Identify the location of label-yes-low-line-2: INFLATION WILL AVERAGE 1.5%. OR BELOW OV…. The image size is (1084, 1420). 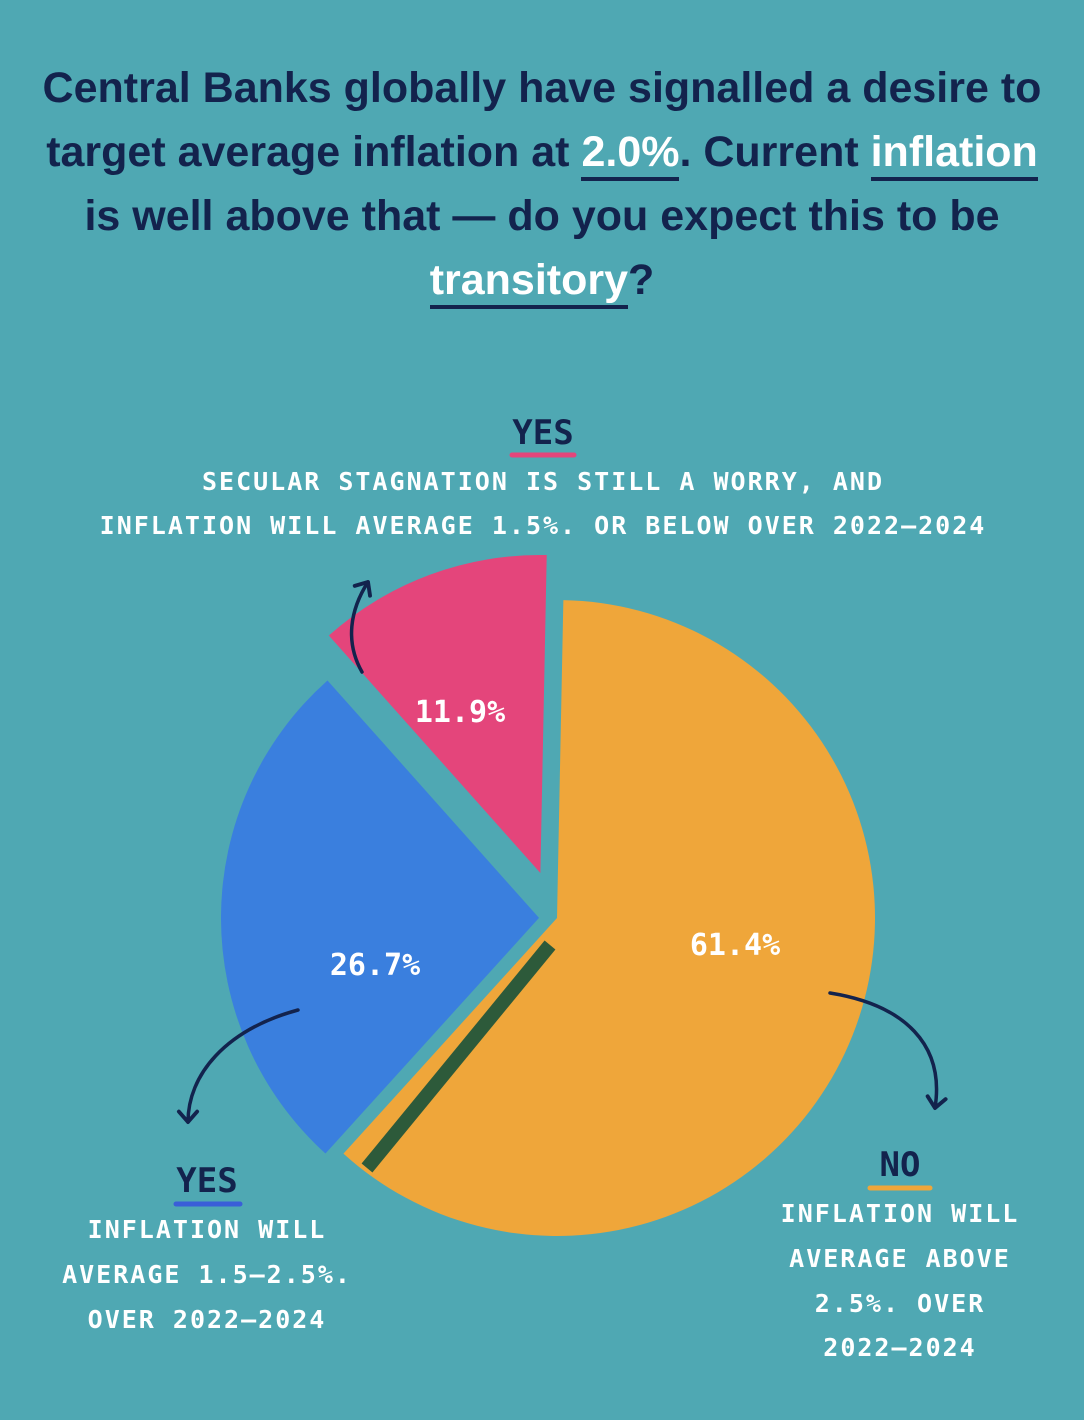
(543, 525).